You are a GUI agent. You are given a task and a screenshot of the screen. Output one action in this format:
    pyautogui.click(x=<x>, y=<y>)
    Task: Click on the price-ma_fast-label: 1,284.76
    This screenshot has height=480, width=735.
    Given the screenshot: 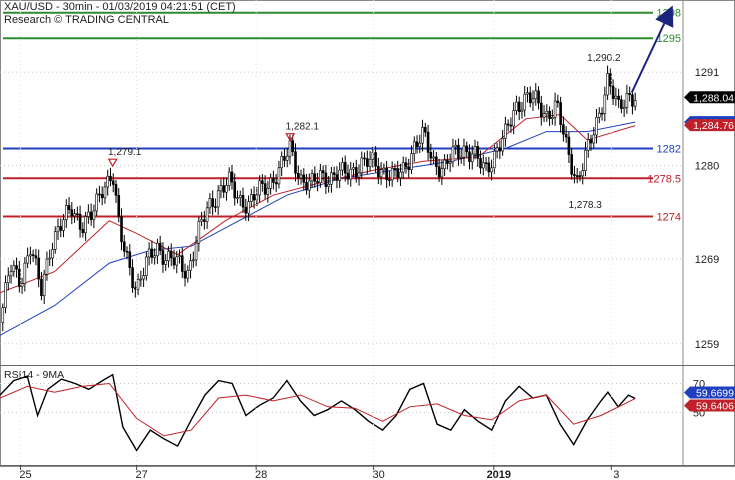 What is the action you would take?
    pyautogui.click(x=713, y=126)
    